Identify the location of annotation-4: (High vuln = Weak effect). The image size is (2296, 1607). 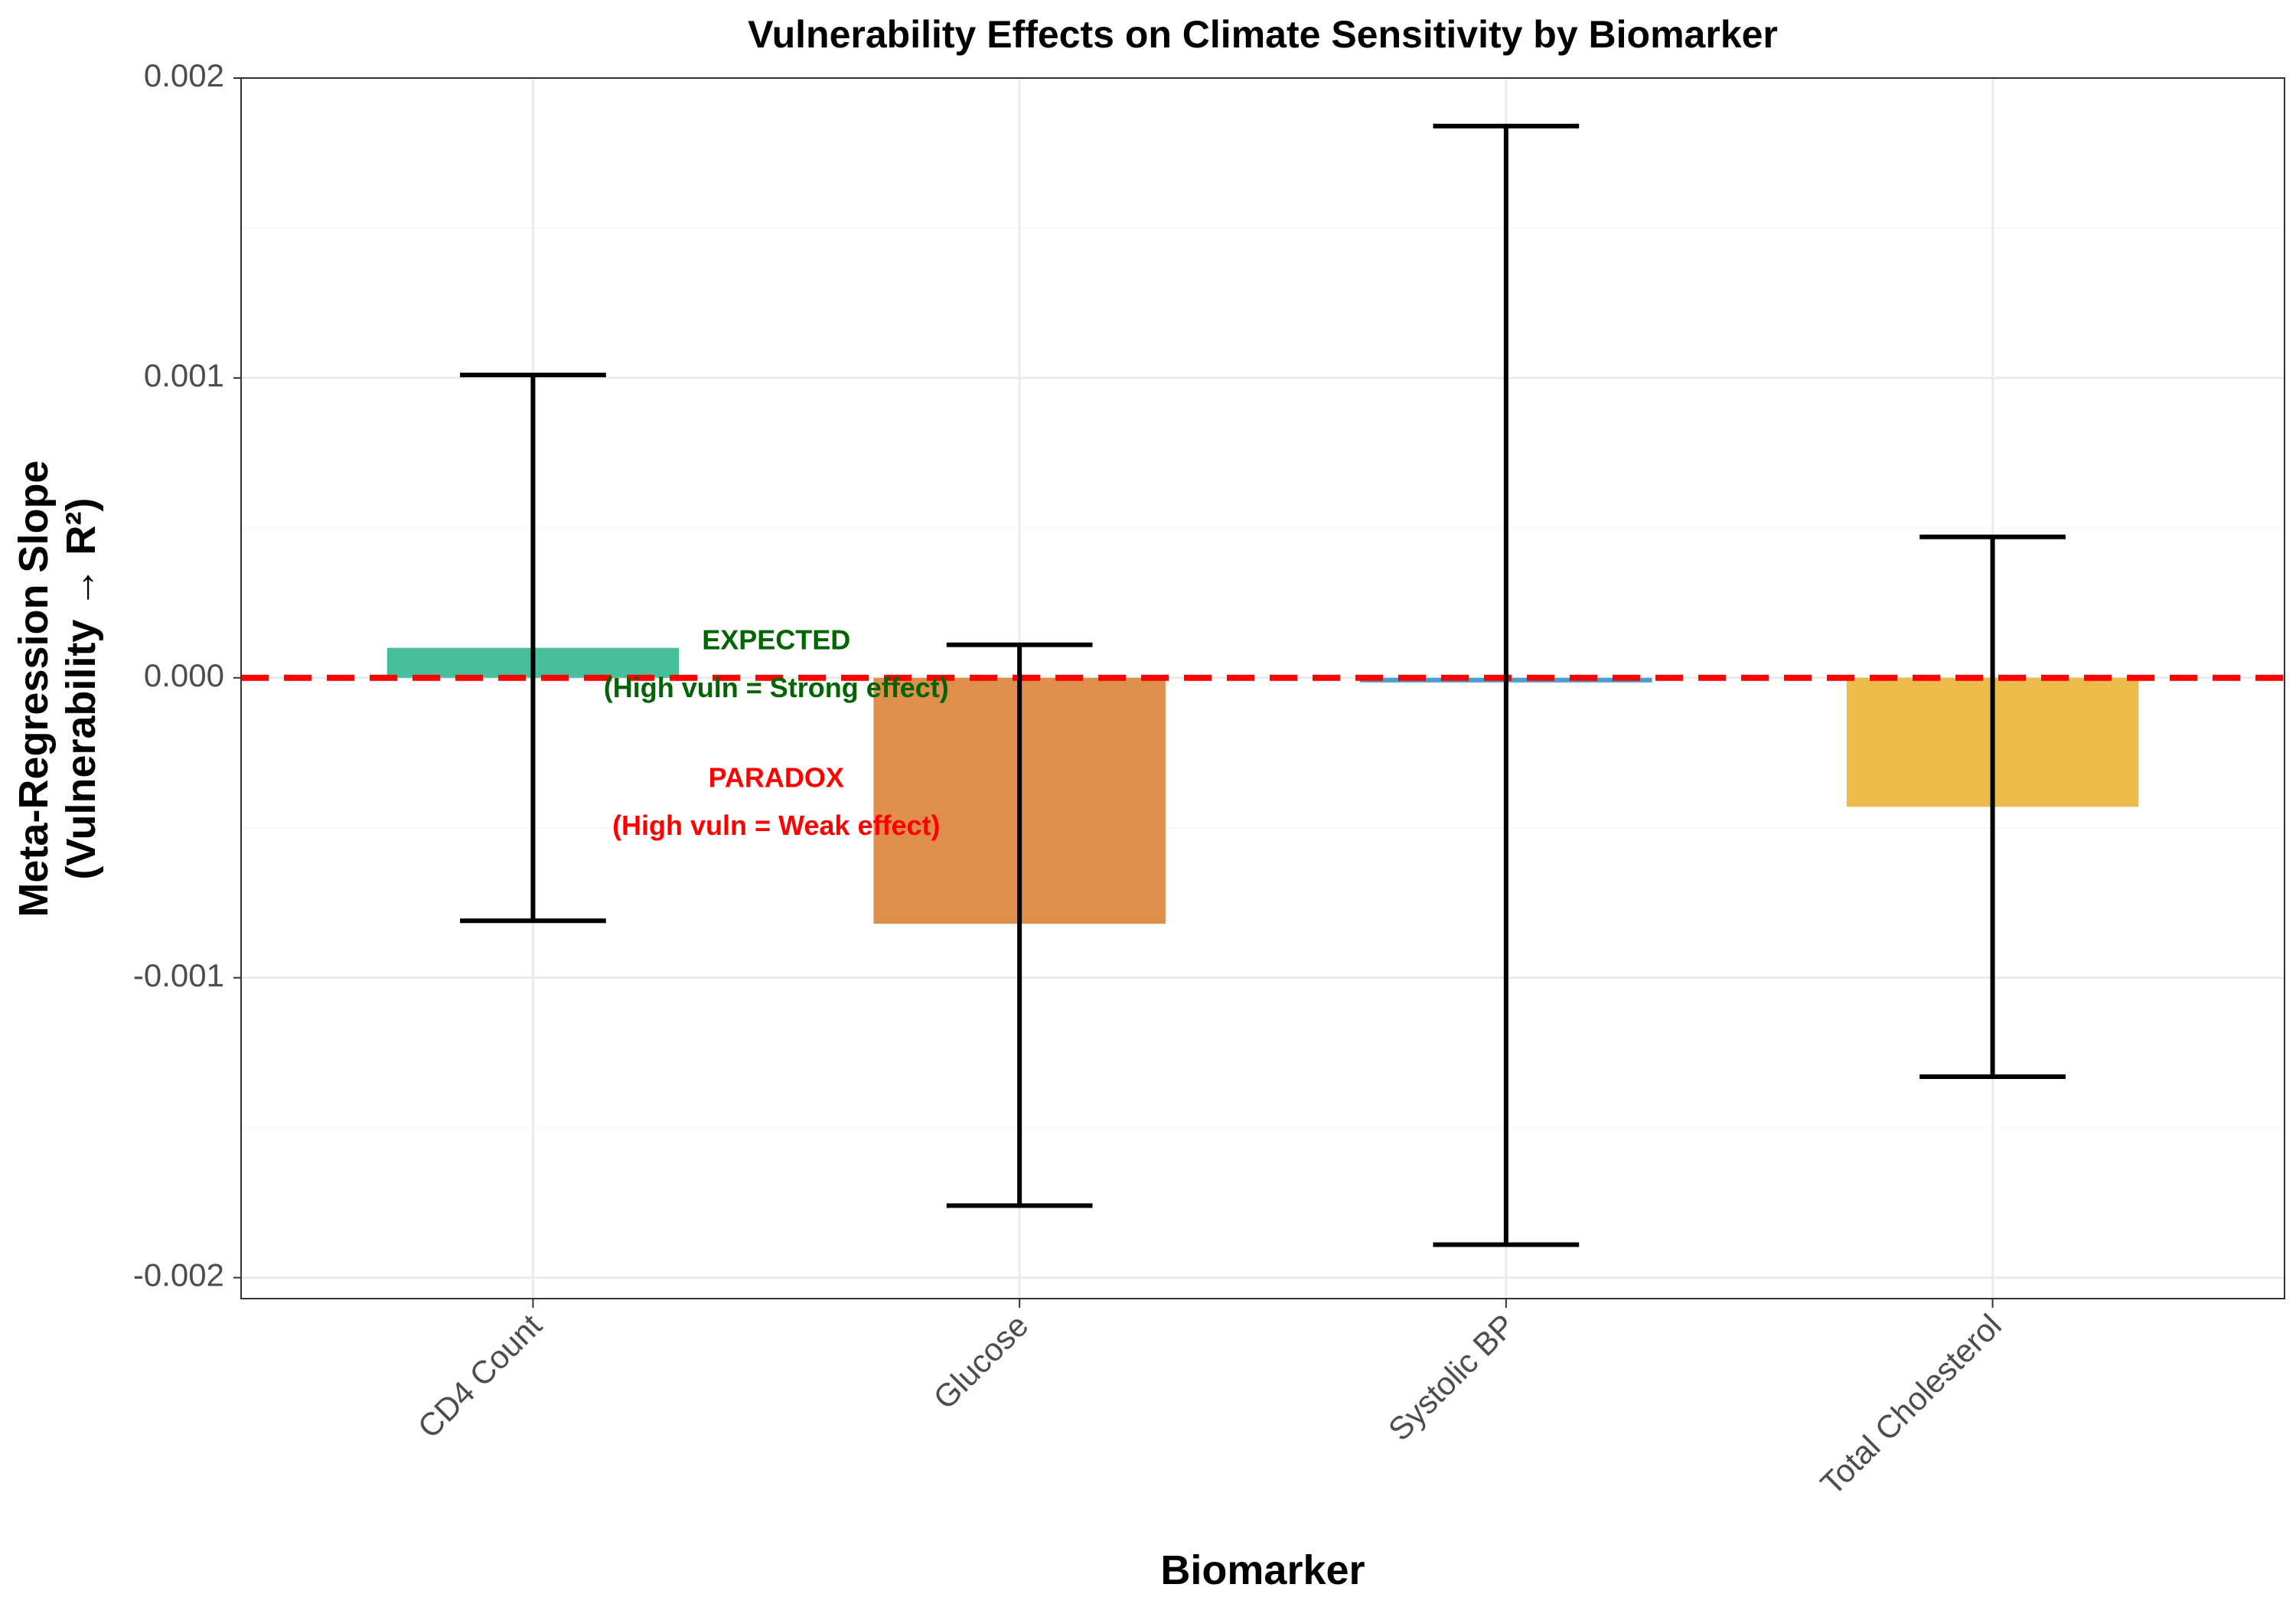
(776, 825).